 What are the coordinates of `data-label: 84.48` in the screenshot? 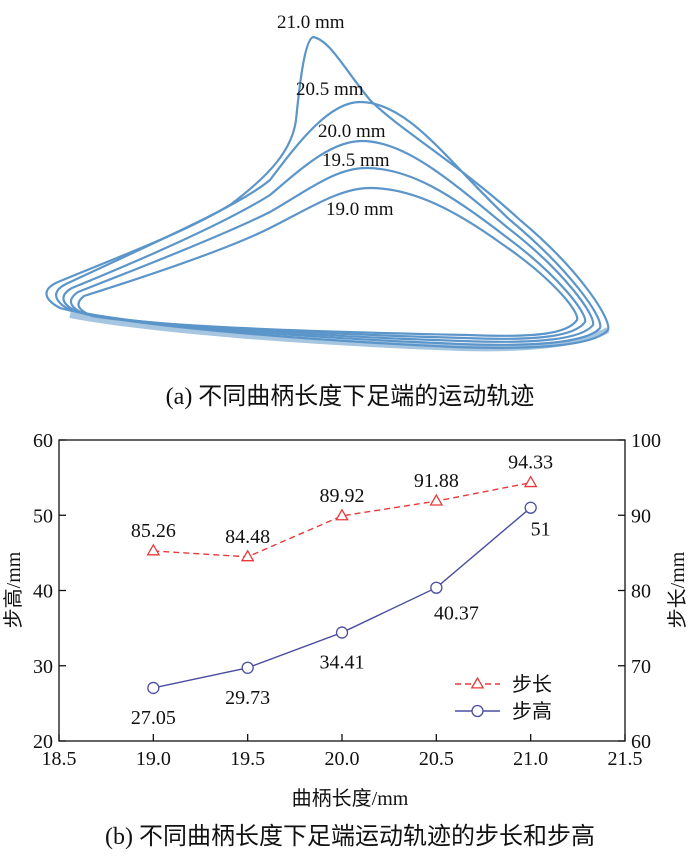 It's located at (247, 537).